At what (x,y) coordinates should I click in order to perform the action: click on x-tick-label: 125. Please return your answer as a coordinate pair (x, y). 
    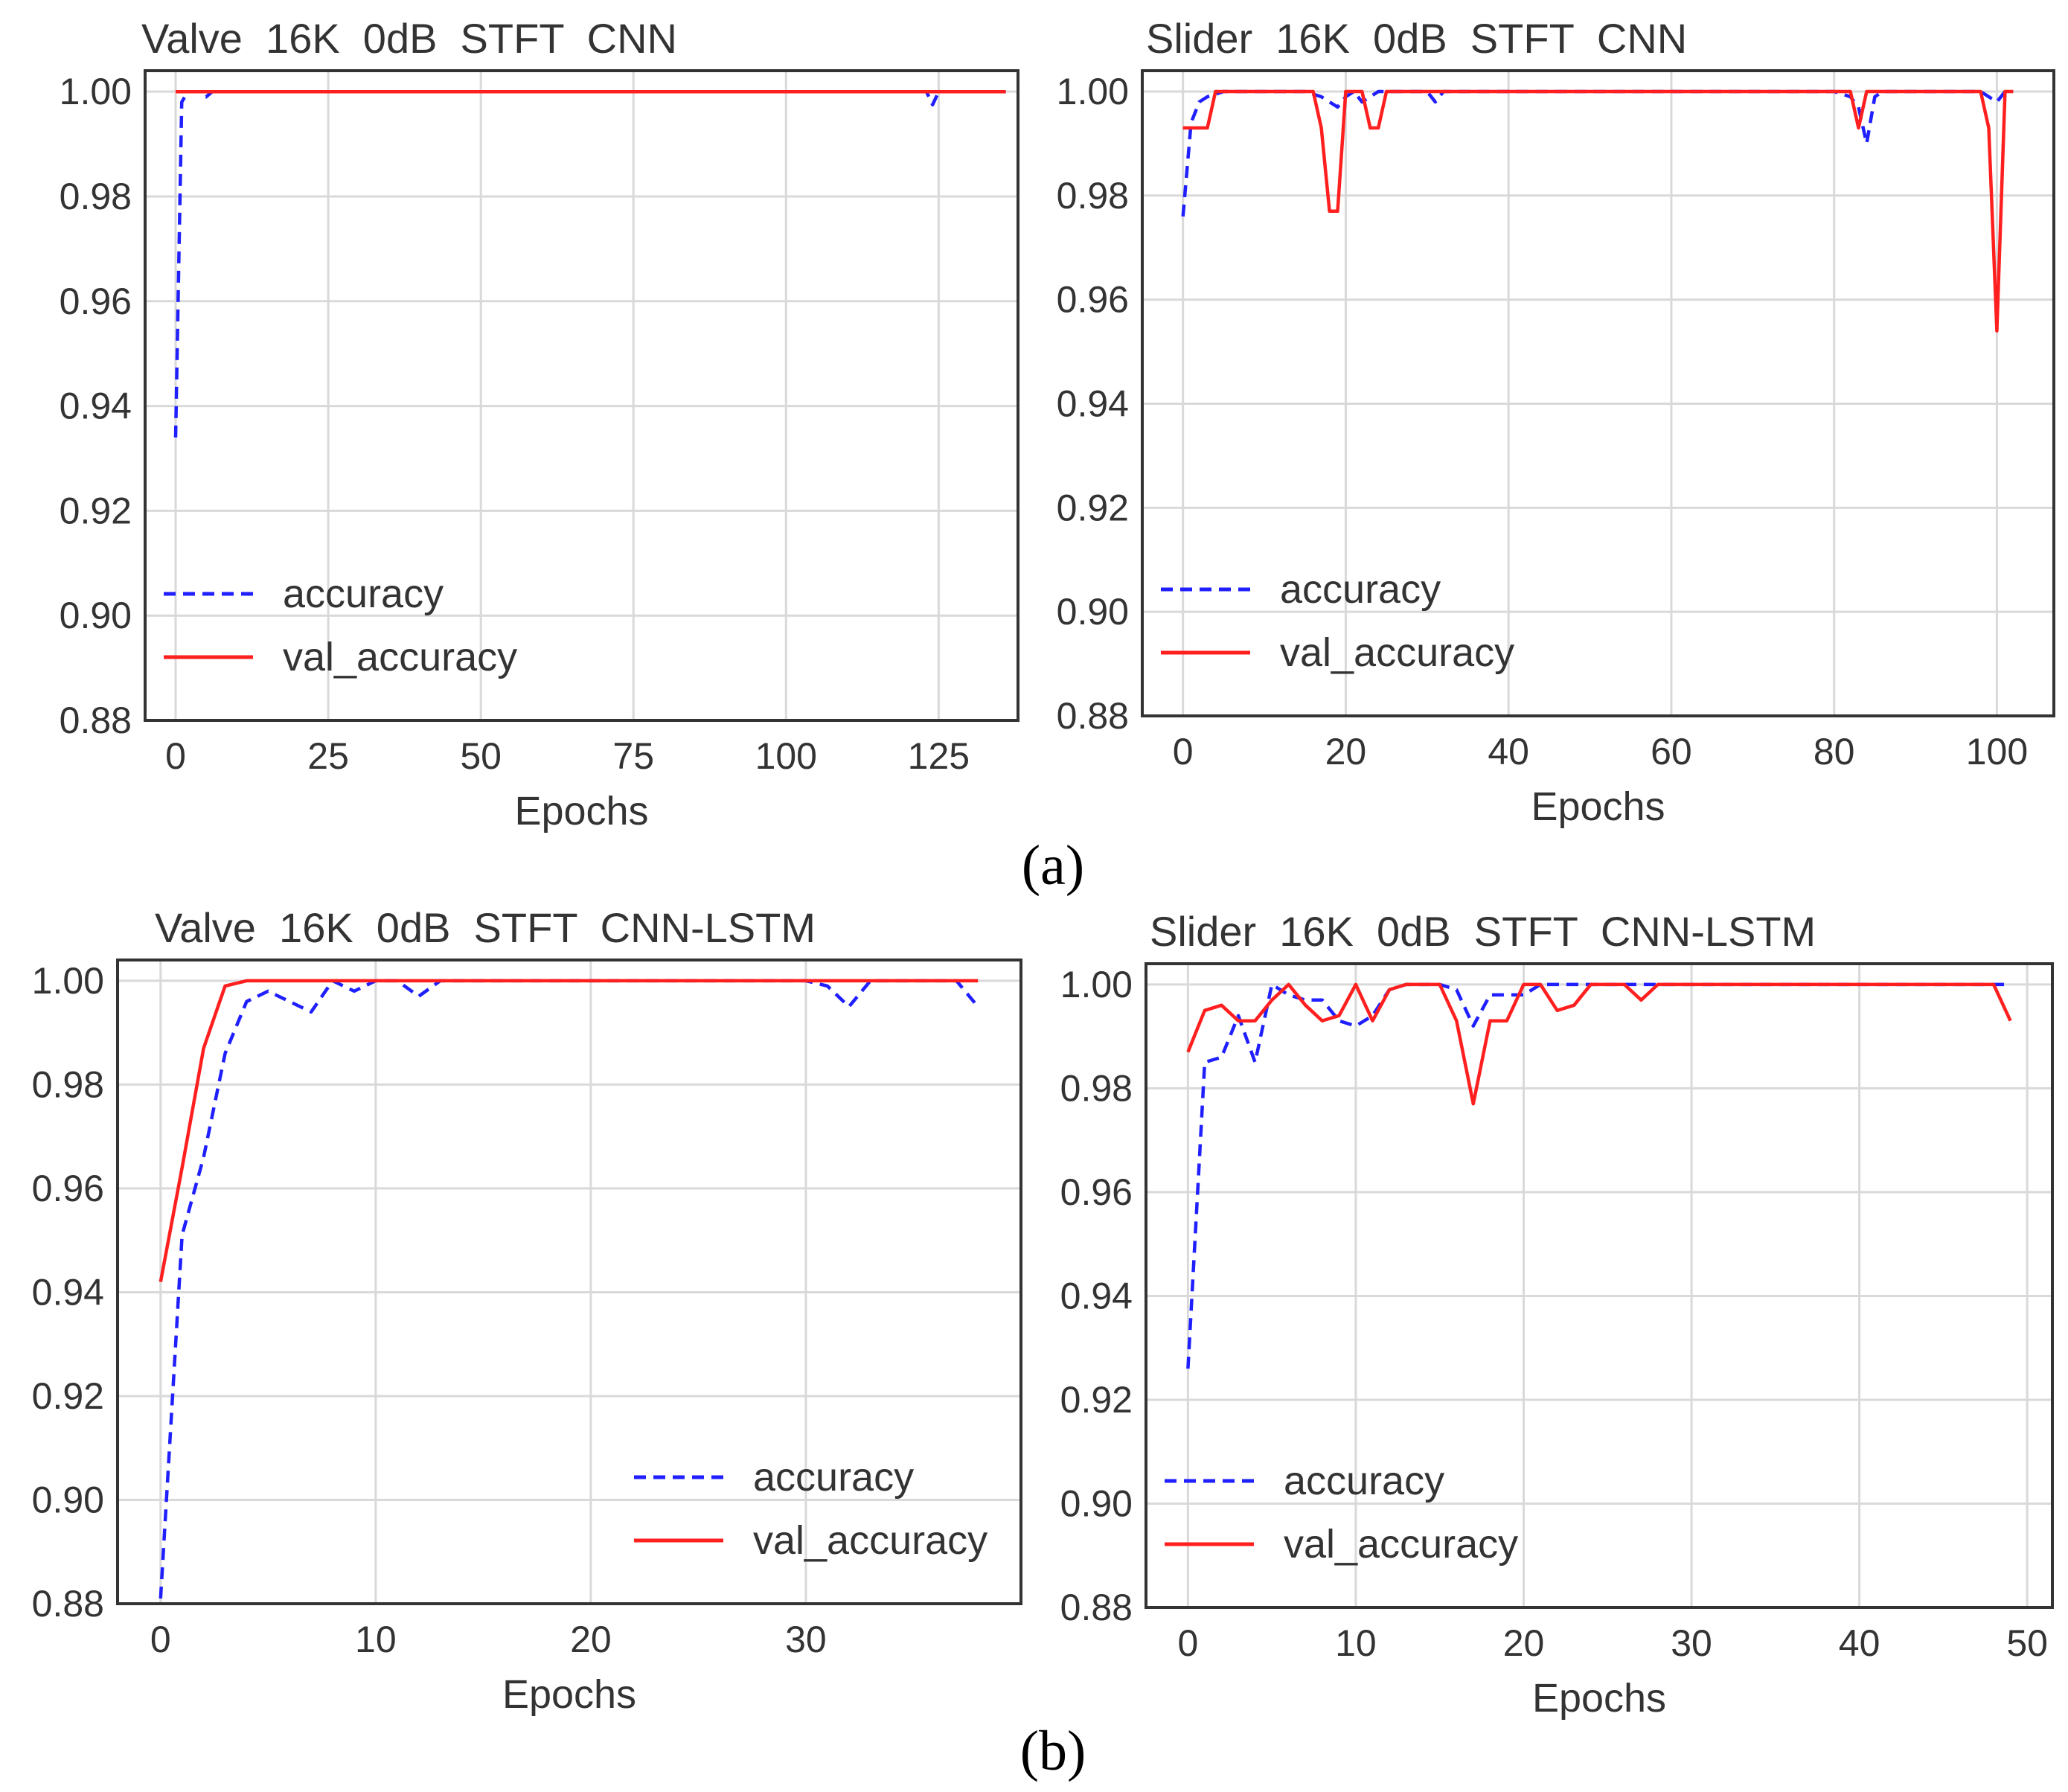
    Looking at the image, I should click on (939, 756).